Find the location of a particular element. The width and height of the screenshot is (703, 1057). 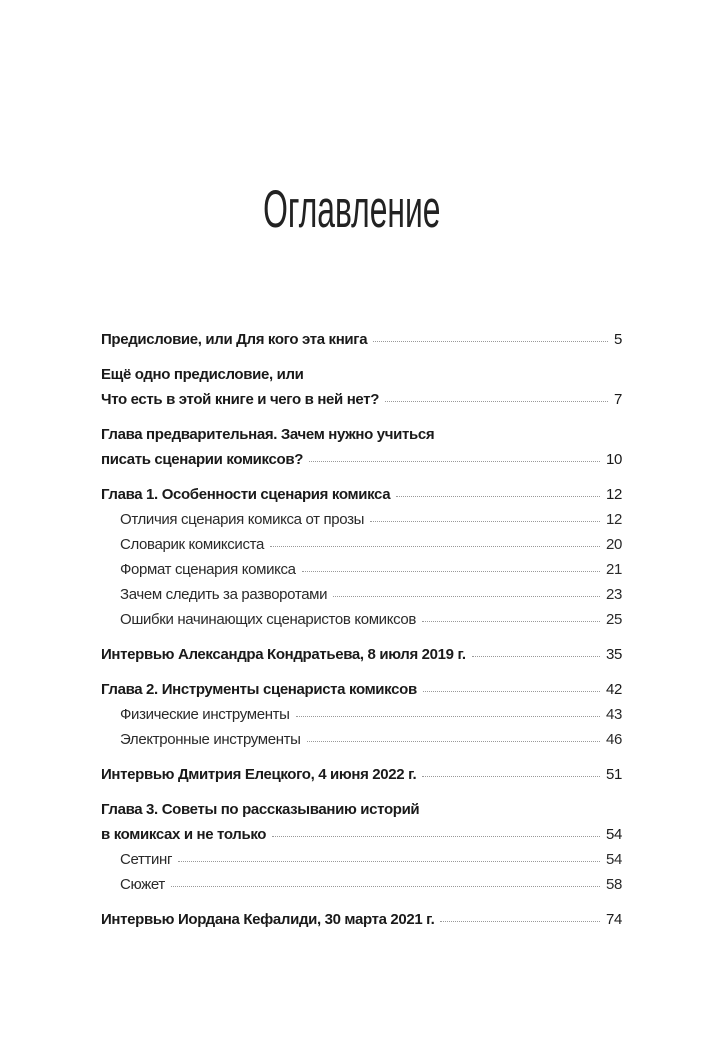

toc-entry-title: Глава 3. Советы по рассказыванию историй is located at coordinates (260, 809).